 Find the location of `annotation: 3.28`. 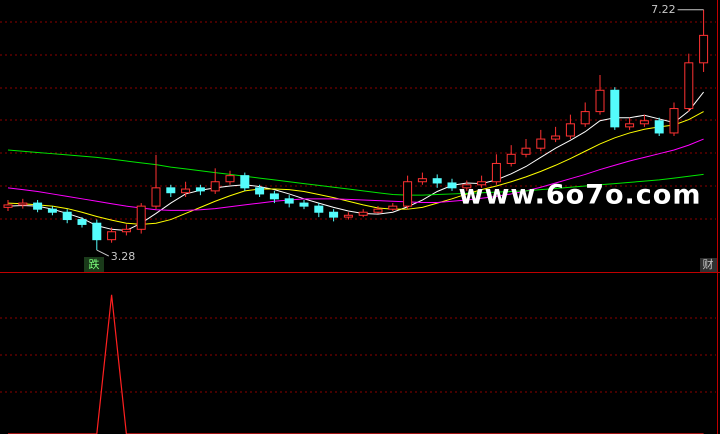

annotation: 3.28 is located at coordinates (123, 256).